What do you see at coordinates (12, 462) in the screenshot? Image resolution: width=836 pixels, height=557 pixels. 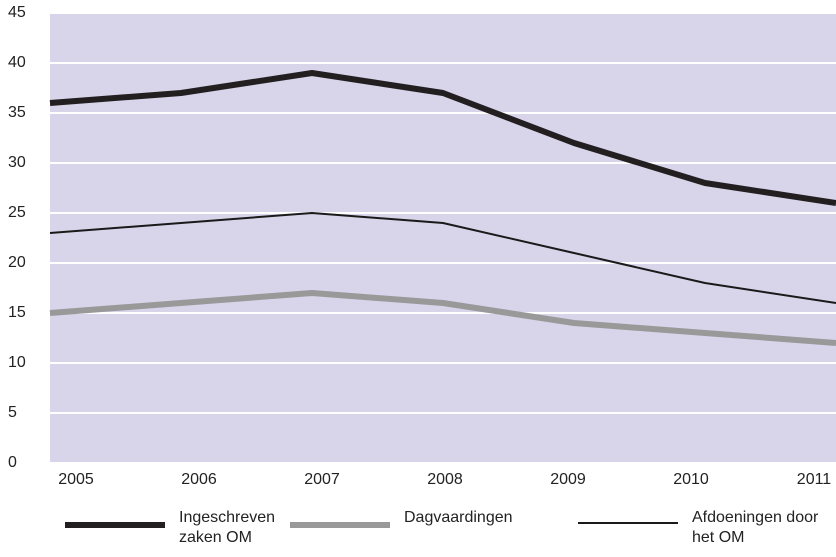 I see `y-tick-label: 0` at bounding box center [12, 462].